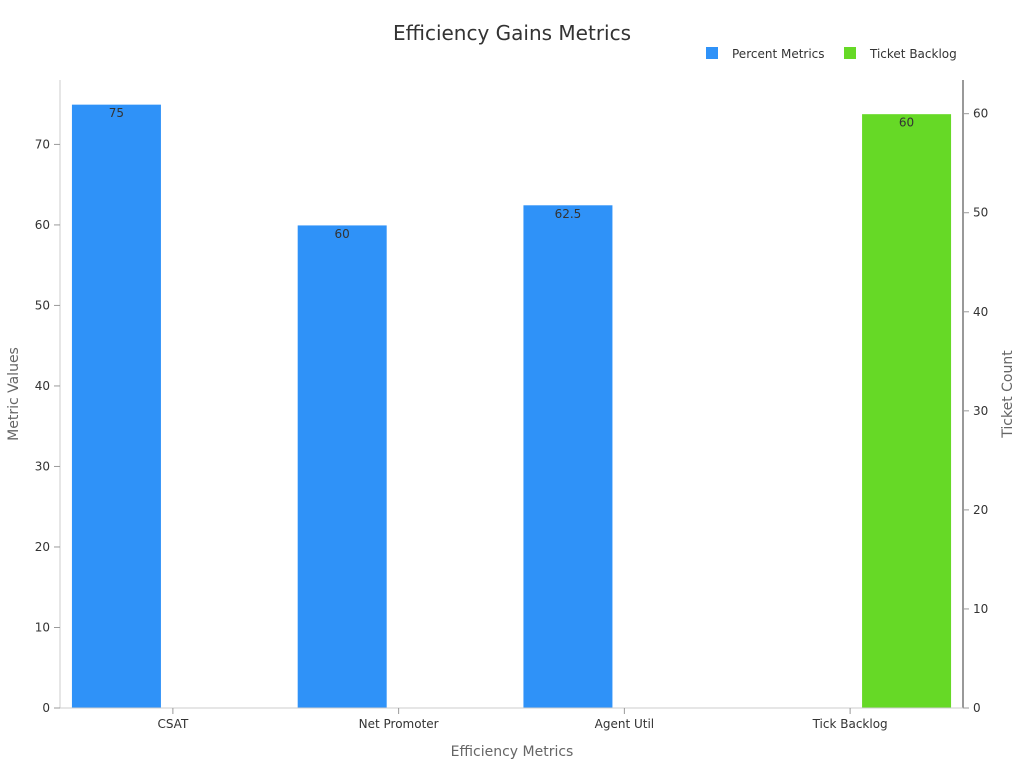 The height and width of the screenshot is (768, 1024). I want to click on data-label-tick-backlog: 60, so click(906, 123).